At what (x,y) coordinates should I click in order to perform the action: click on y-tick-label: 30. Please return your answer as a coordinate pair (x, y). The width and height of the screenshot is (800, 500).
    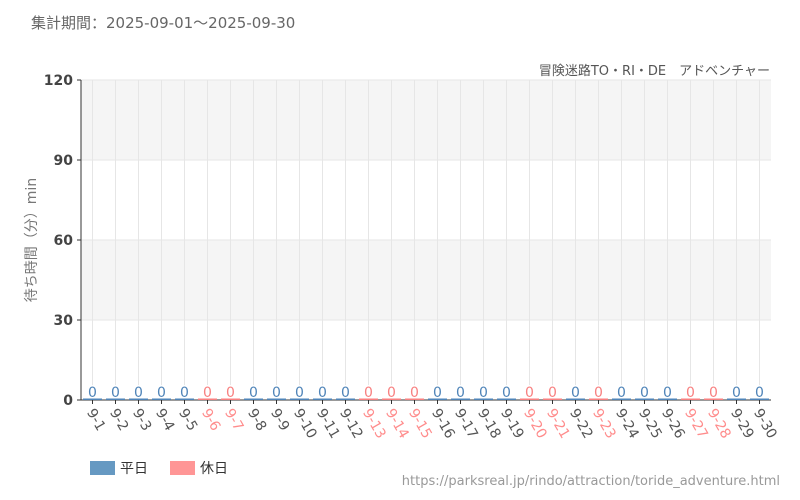
    Looking at the image, I should click on (64, 321).